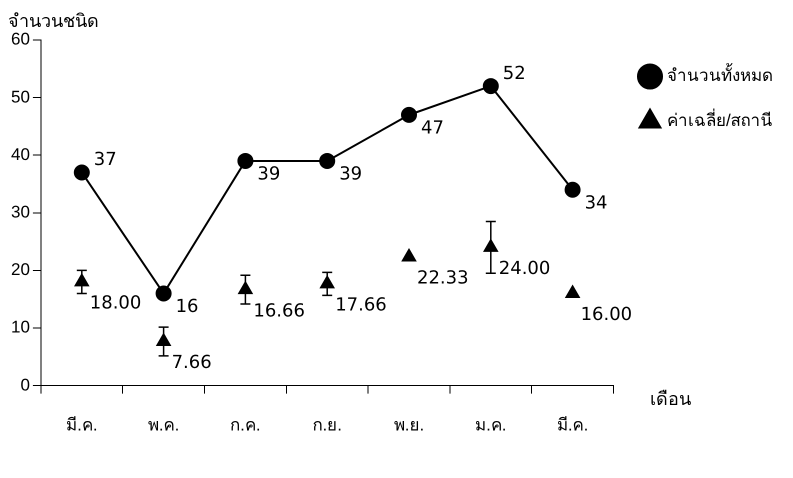 This screenshot has width=793, height=478. I want to click on x-tick-label: ม.ค., so click(491, 424).